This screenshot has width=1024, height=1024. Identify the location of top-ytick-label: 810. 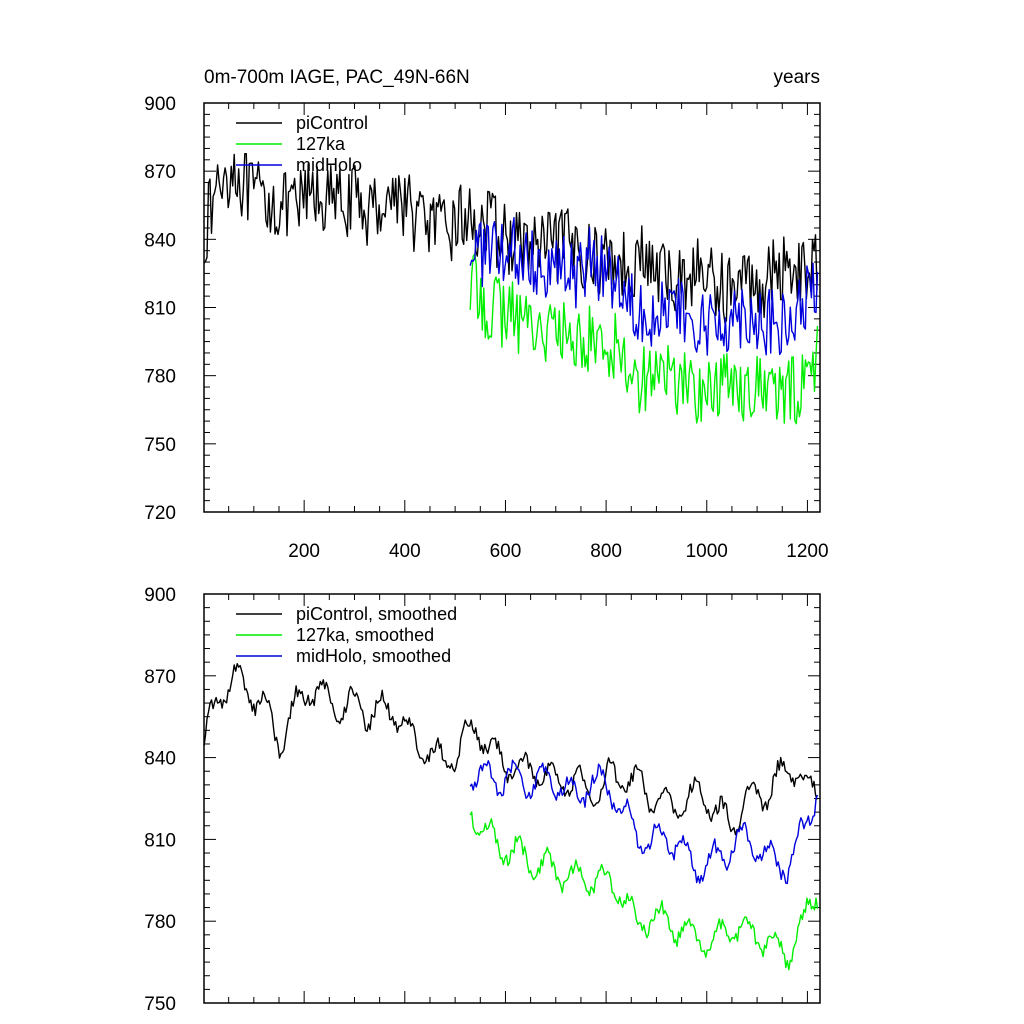
(160, 309).